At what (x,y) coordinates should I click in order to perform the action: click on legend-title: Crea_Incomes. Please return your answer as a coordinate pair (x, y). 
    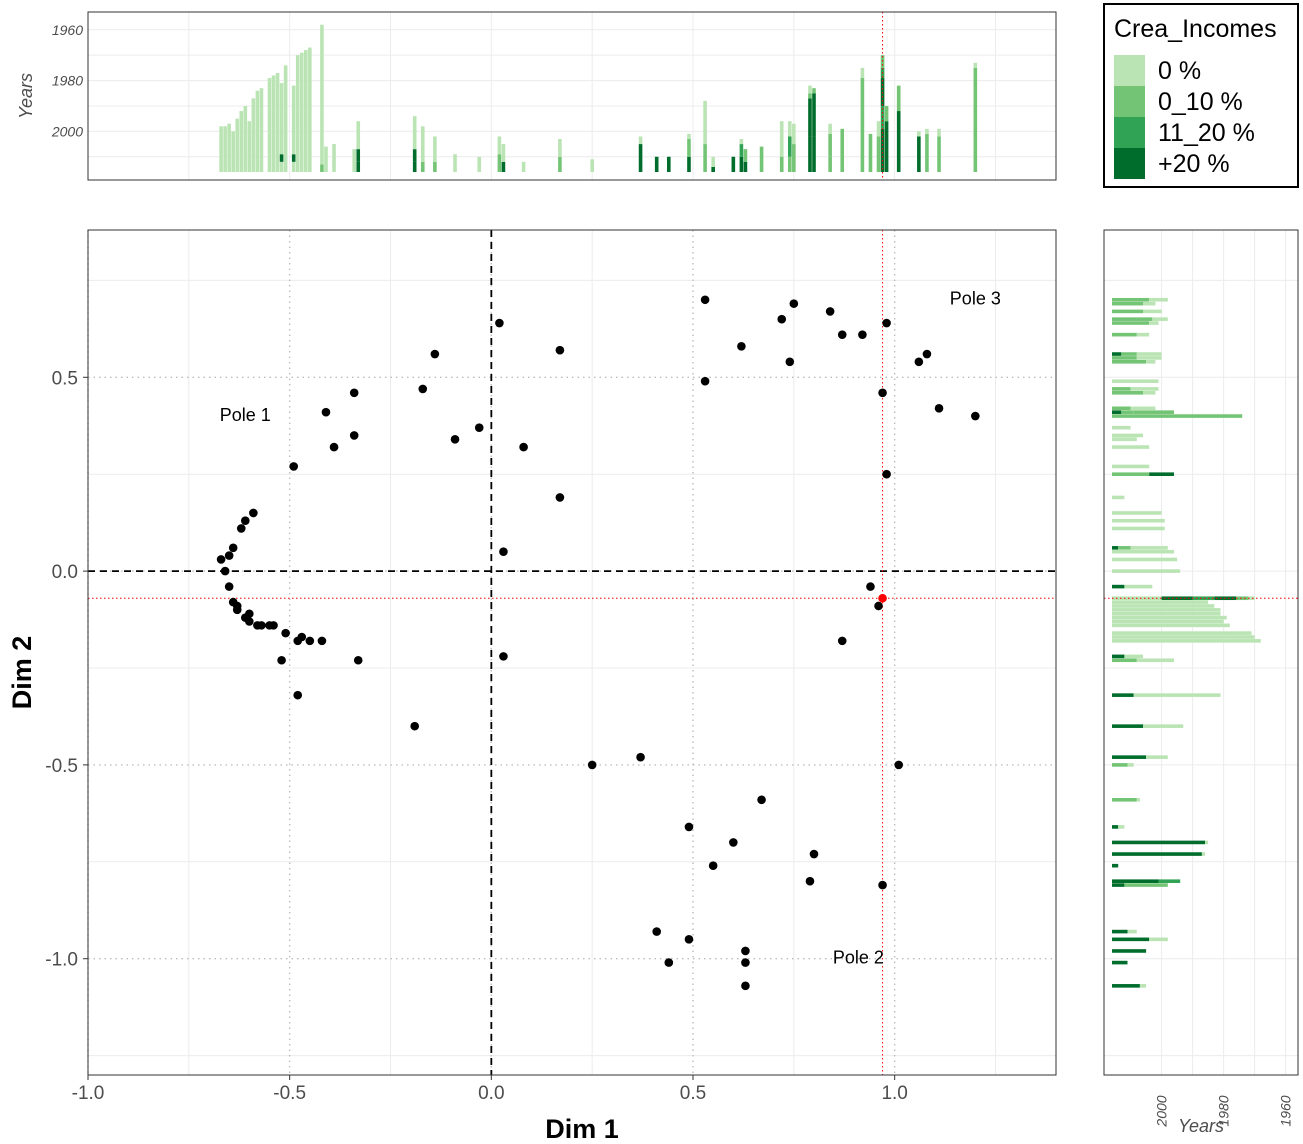
    Looking at the image, I should click on (1195, 29).